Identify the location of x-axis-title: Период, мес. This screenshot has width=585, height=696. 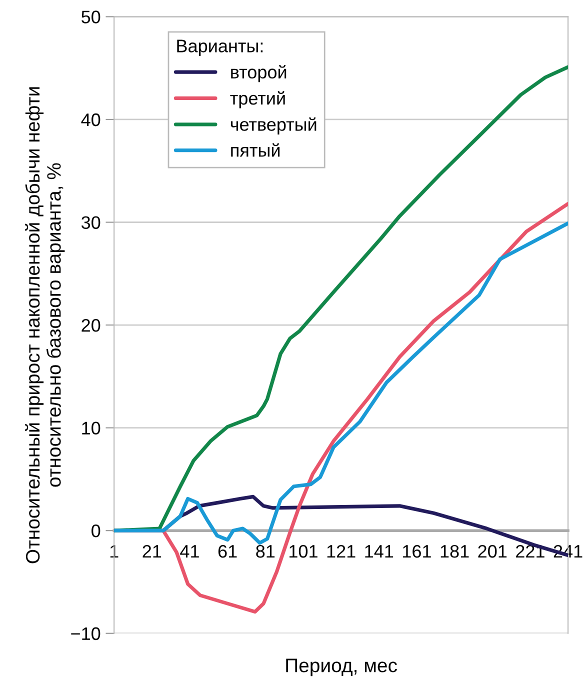
(341, 667).